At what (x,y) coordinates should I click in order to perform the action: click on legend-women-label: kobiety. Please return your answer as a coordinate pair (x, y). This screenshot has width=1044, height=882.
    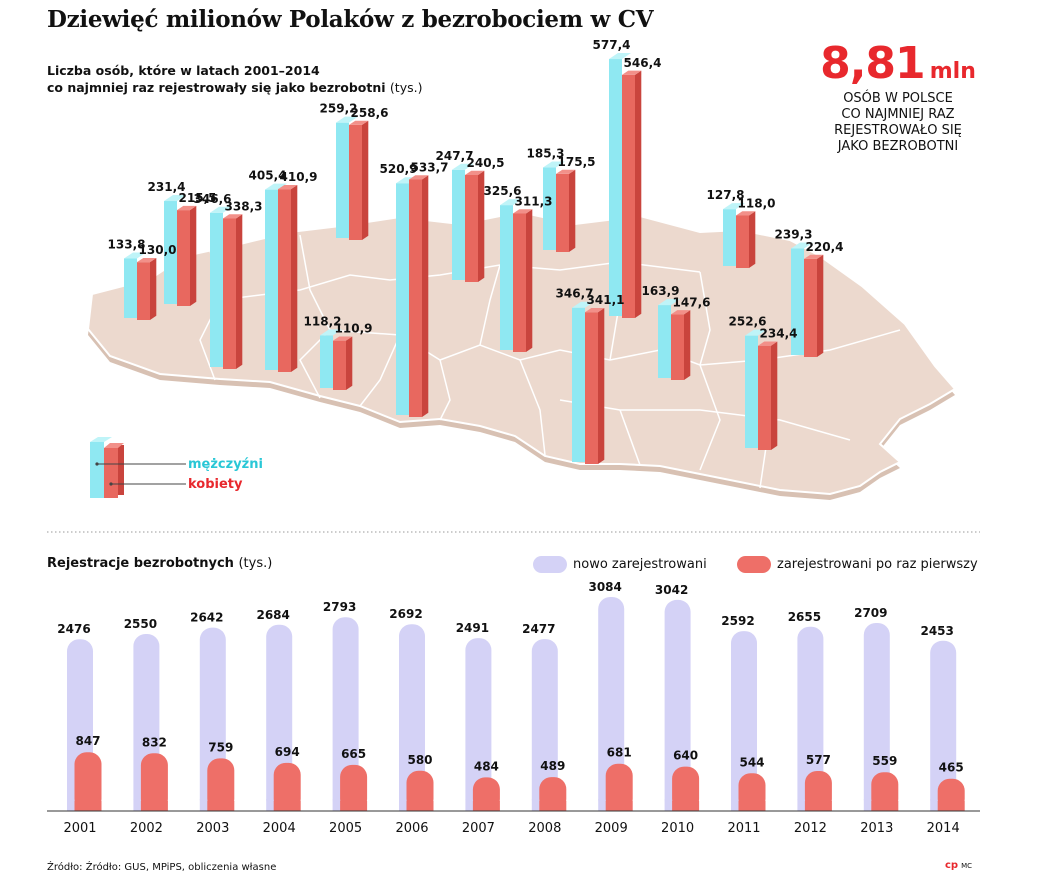
    Looking at the image, I should click on (215, 484).